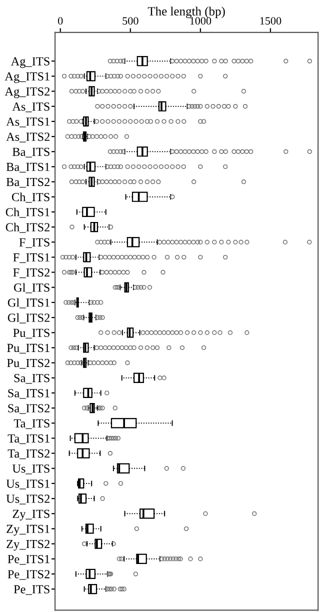 This screenshot has height=612, width=320. What do you see at coordinates (31, 107) in the screenshot?
I see `y-tick-label: As_ITS` at bounding box center [31, 107].